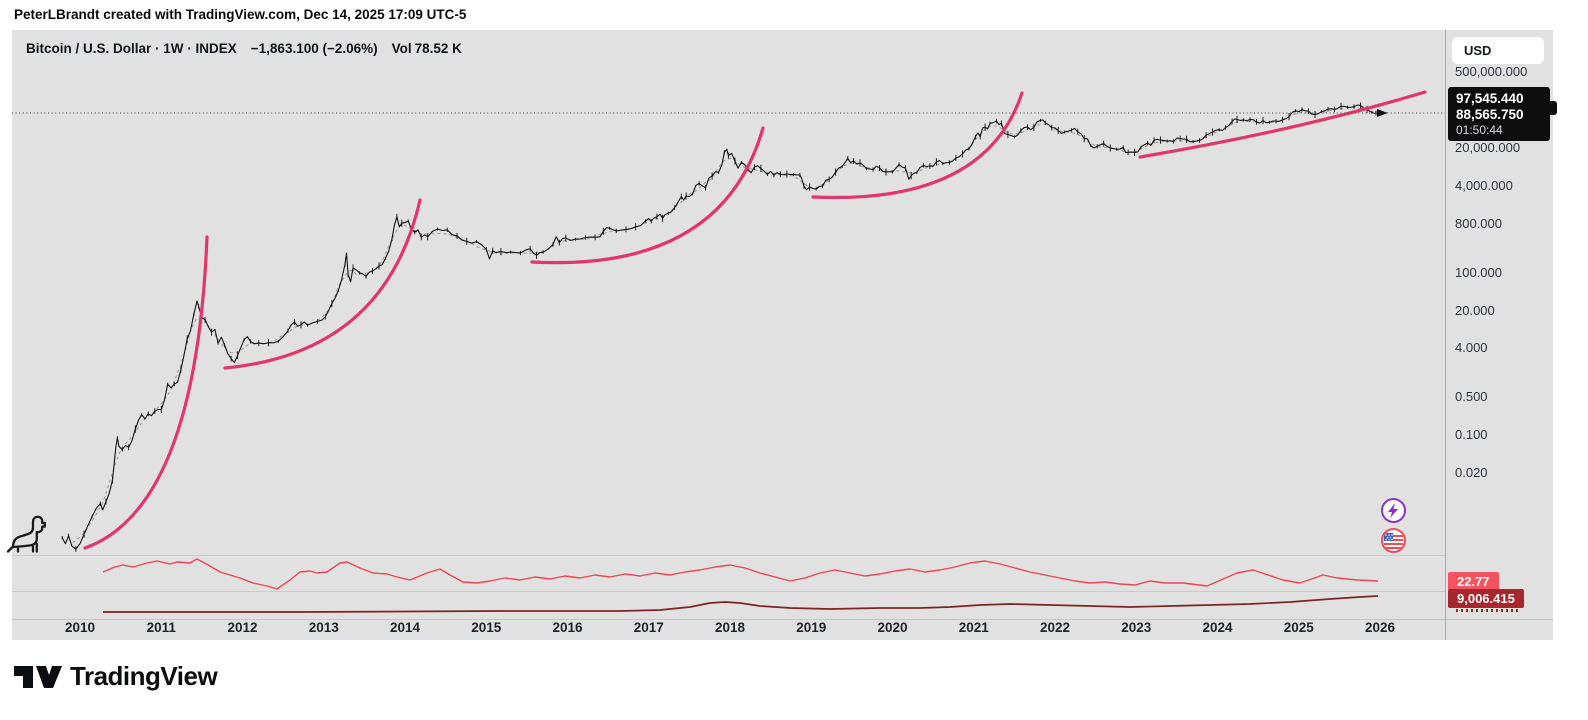 The height and width of the screenshot is (720, 1588). I want to click on year-label-2014: 2014, so click(405, 627).